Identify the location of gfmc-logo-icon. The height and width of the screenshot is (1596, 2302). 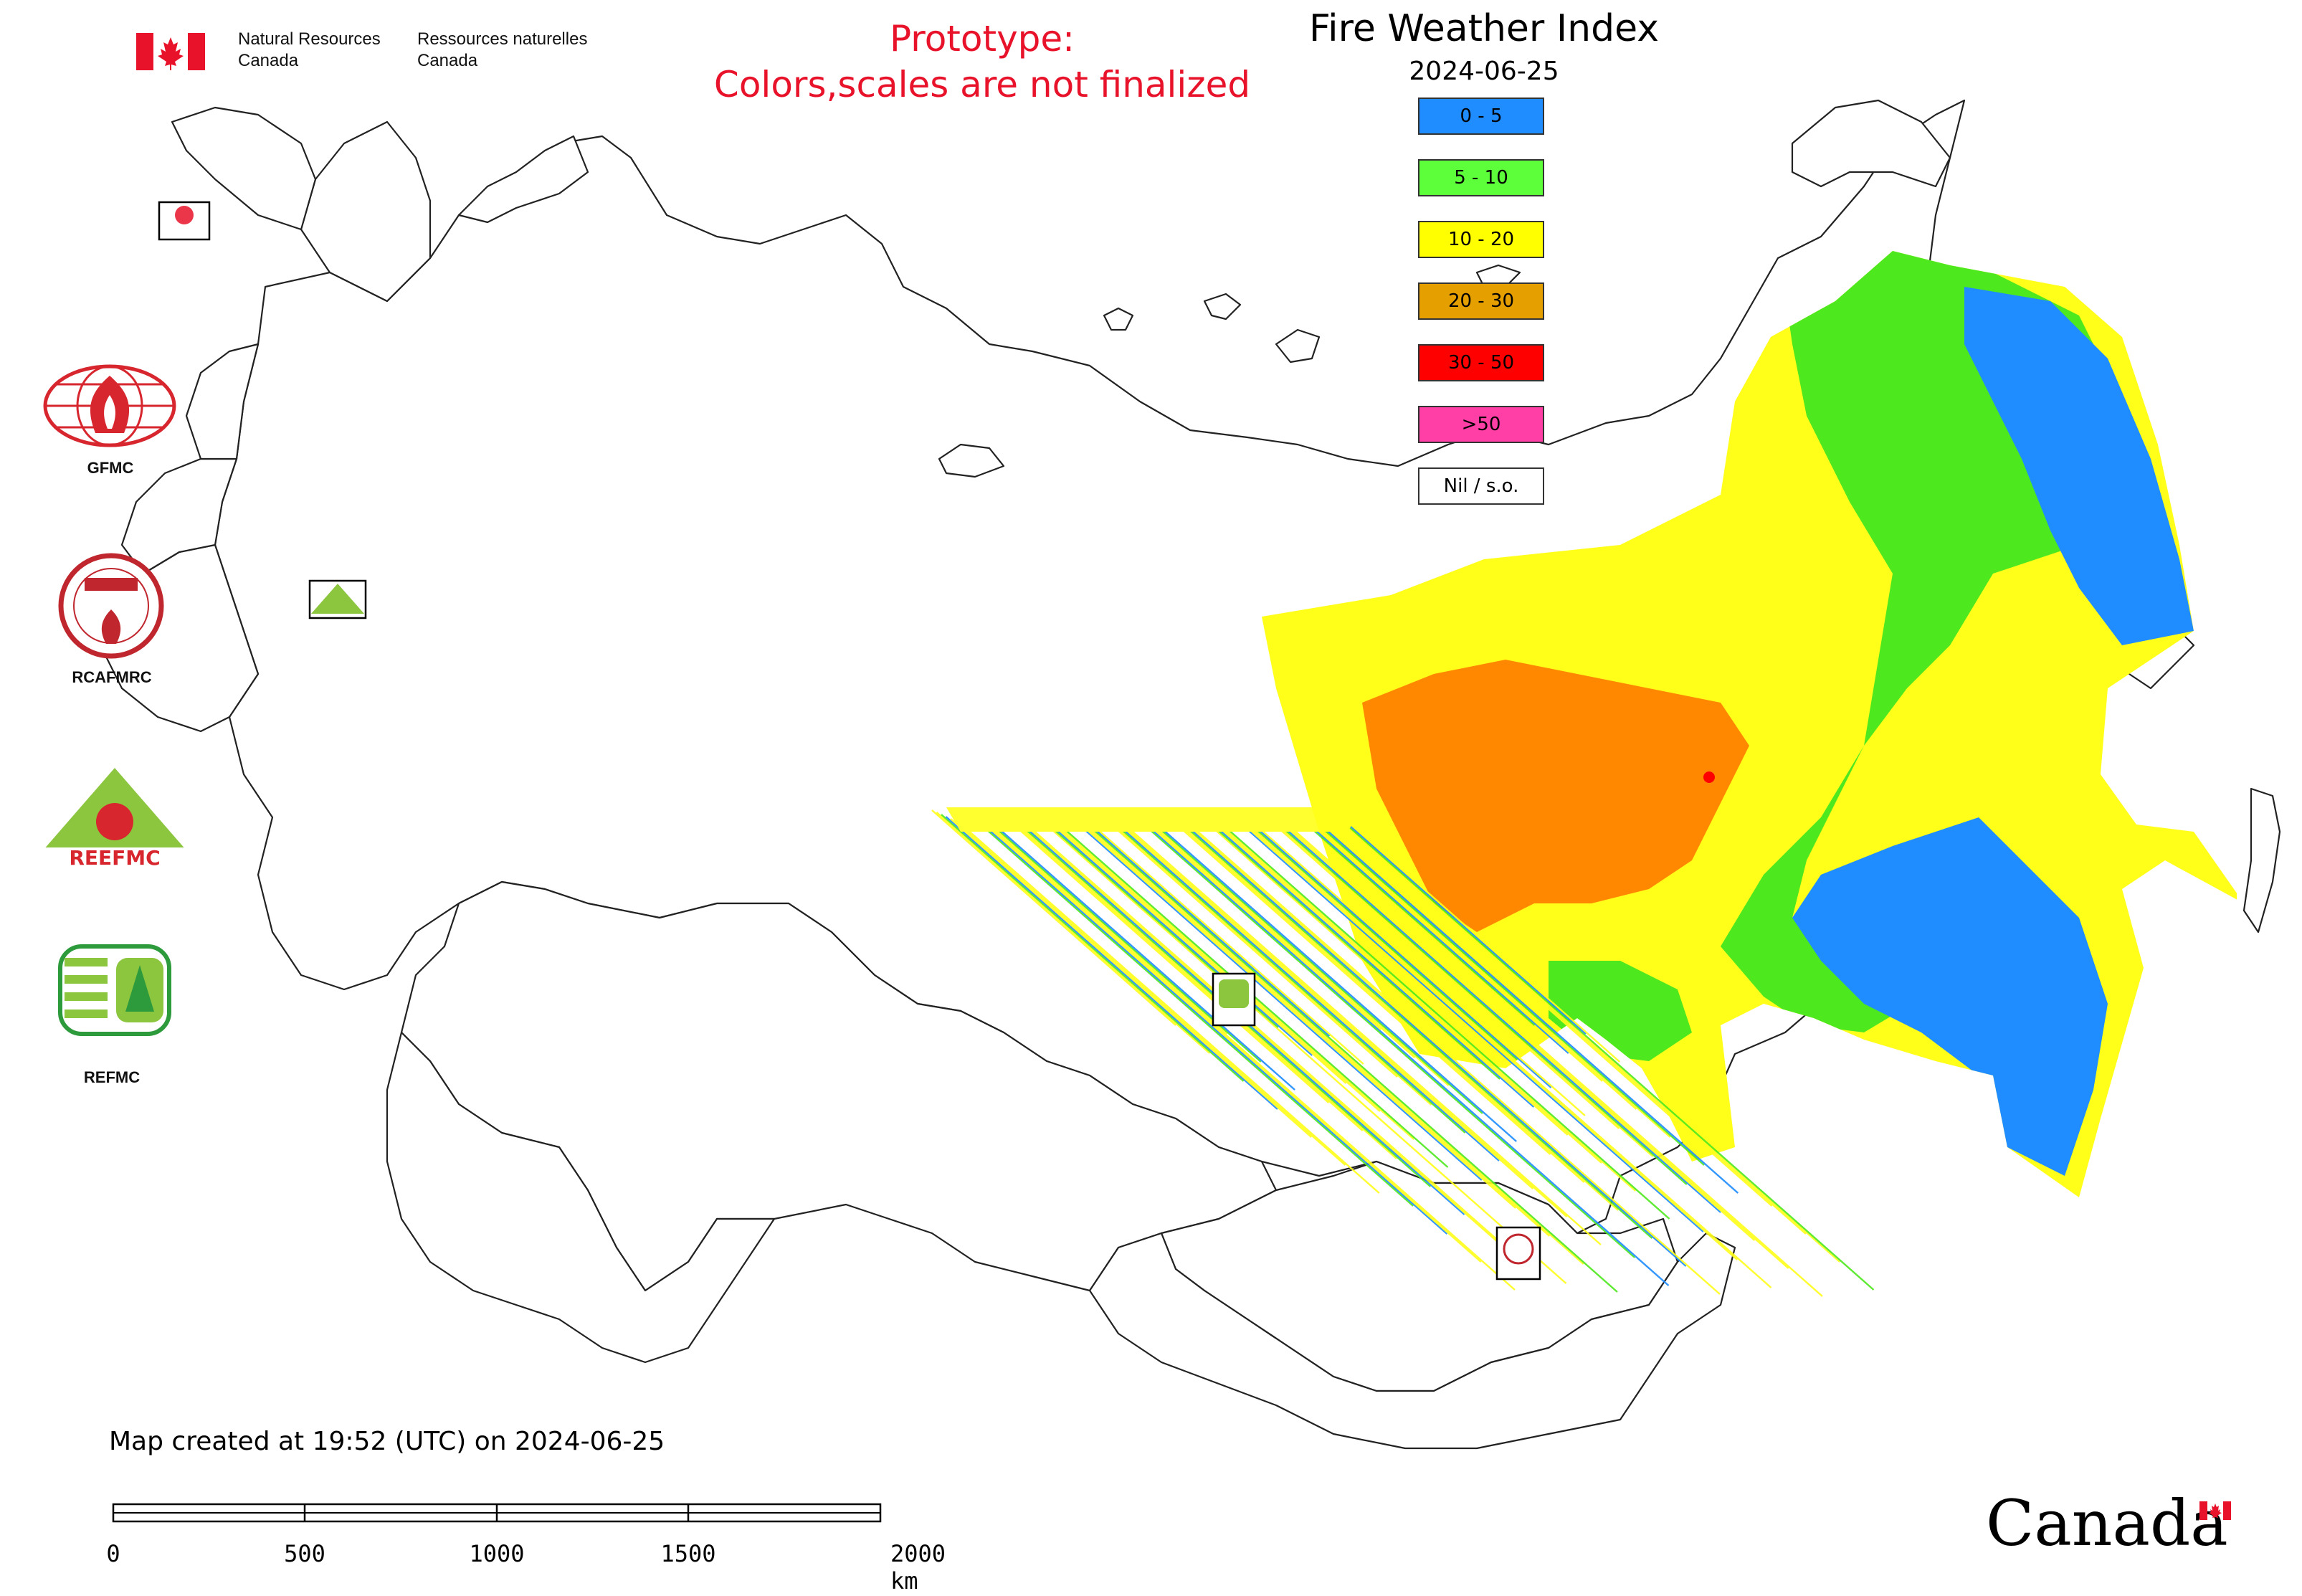
(110, 405).